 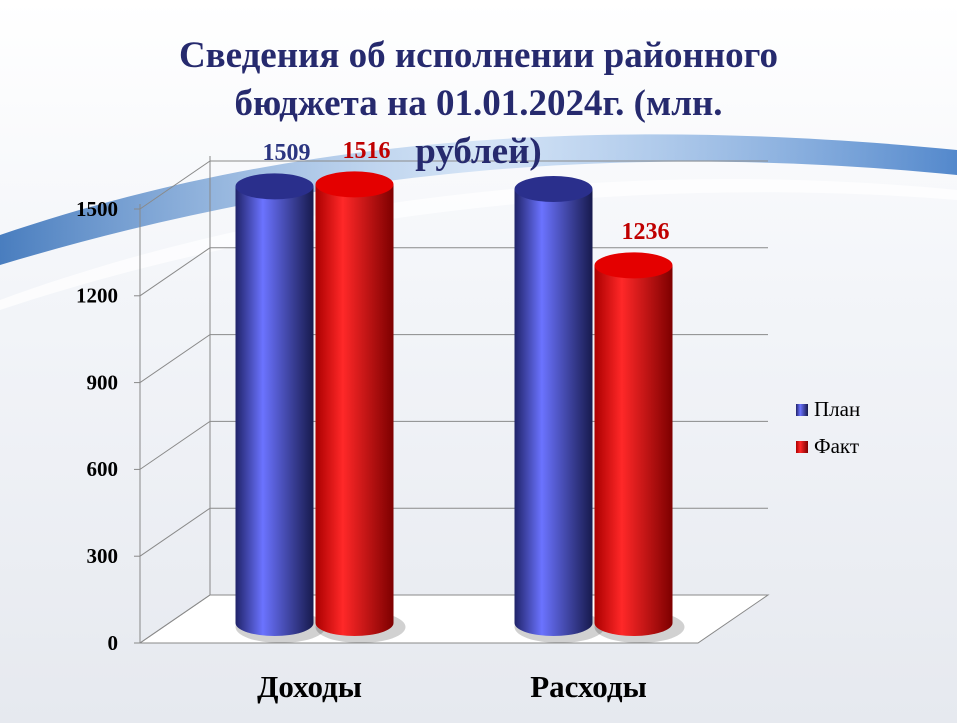 I want to click on x-tick-label: Доходы, so click(x=309, y=686).